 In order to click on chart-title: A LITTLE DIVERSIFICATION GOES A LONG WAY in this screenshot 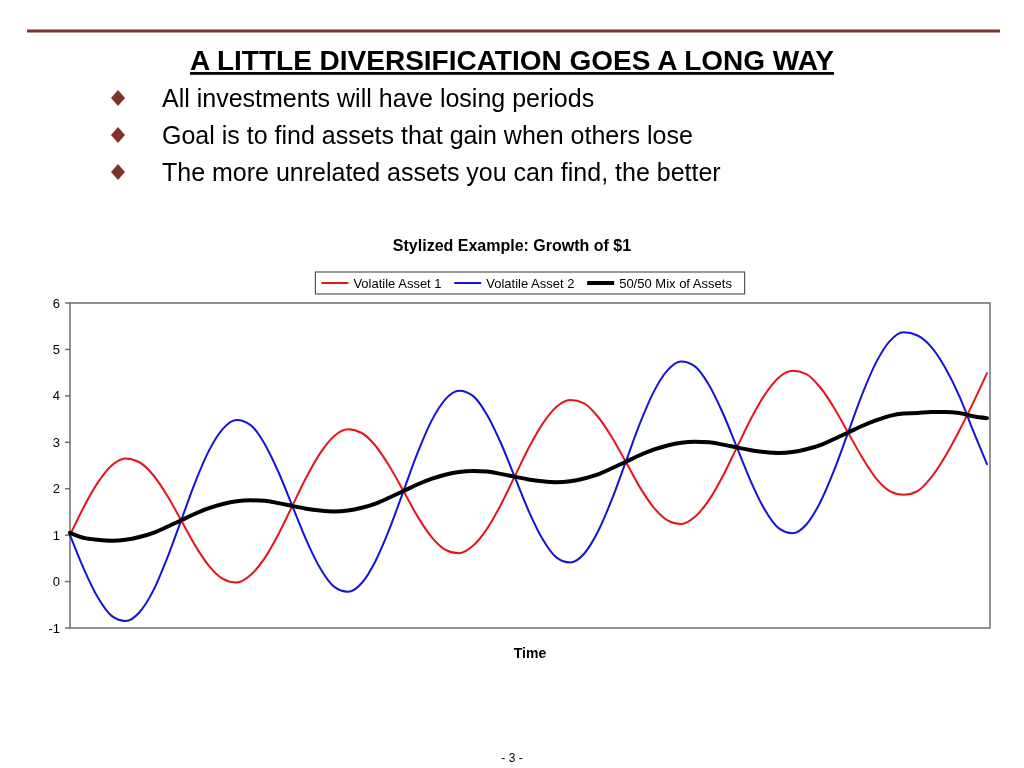, I will do `click(512, 60)`.